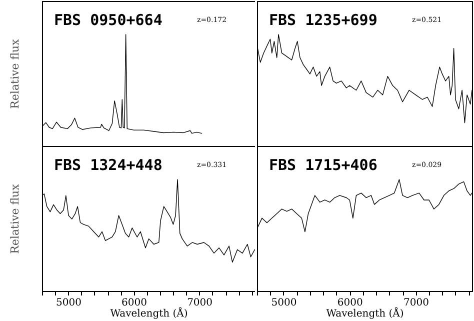  What do you see at coordinates (323, 165) in the screenshot?
I see `text: FBS 1715+406` at bounding box center [323, 165].